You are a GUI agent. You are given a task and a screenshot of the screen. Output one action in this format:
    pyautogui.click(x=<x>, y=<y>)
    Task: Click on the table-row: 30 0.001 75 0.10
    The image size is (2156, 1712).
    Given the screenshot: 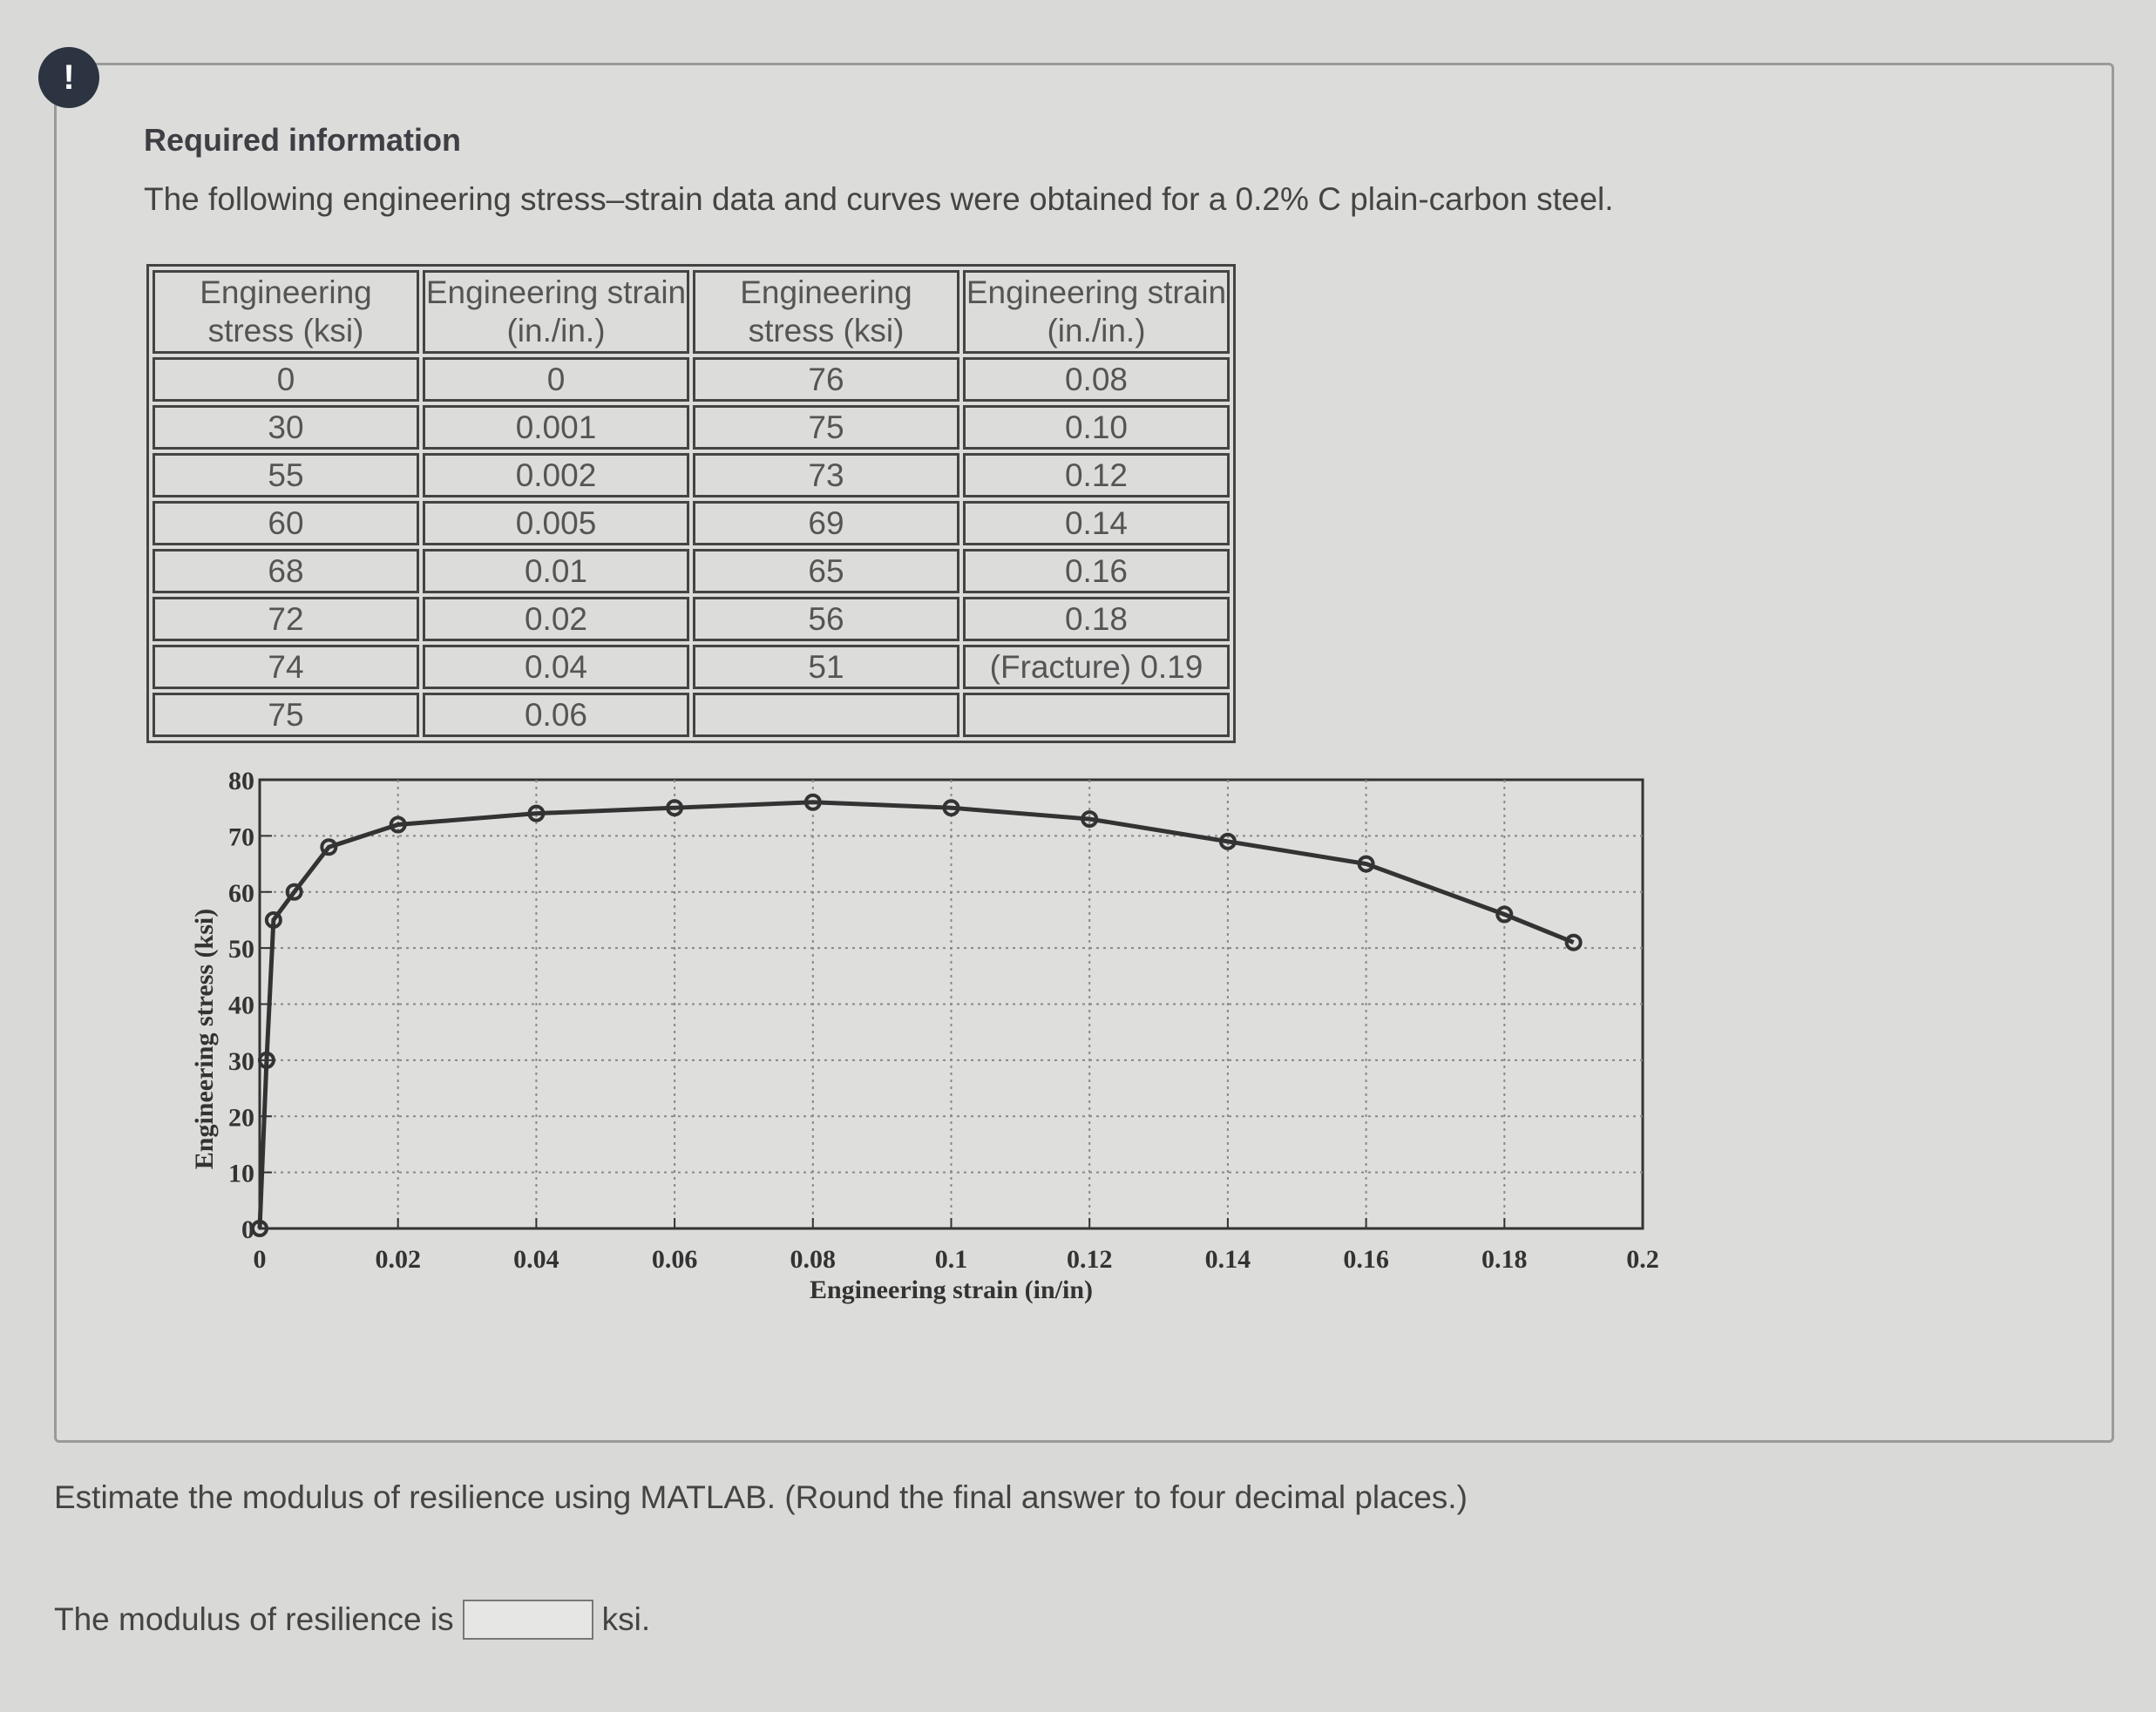 What is the action you would take?
    pyautogui.click(x=691, y=428)
    